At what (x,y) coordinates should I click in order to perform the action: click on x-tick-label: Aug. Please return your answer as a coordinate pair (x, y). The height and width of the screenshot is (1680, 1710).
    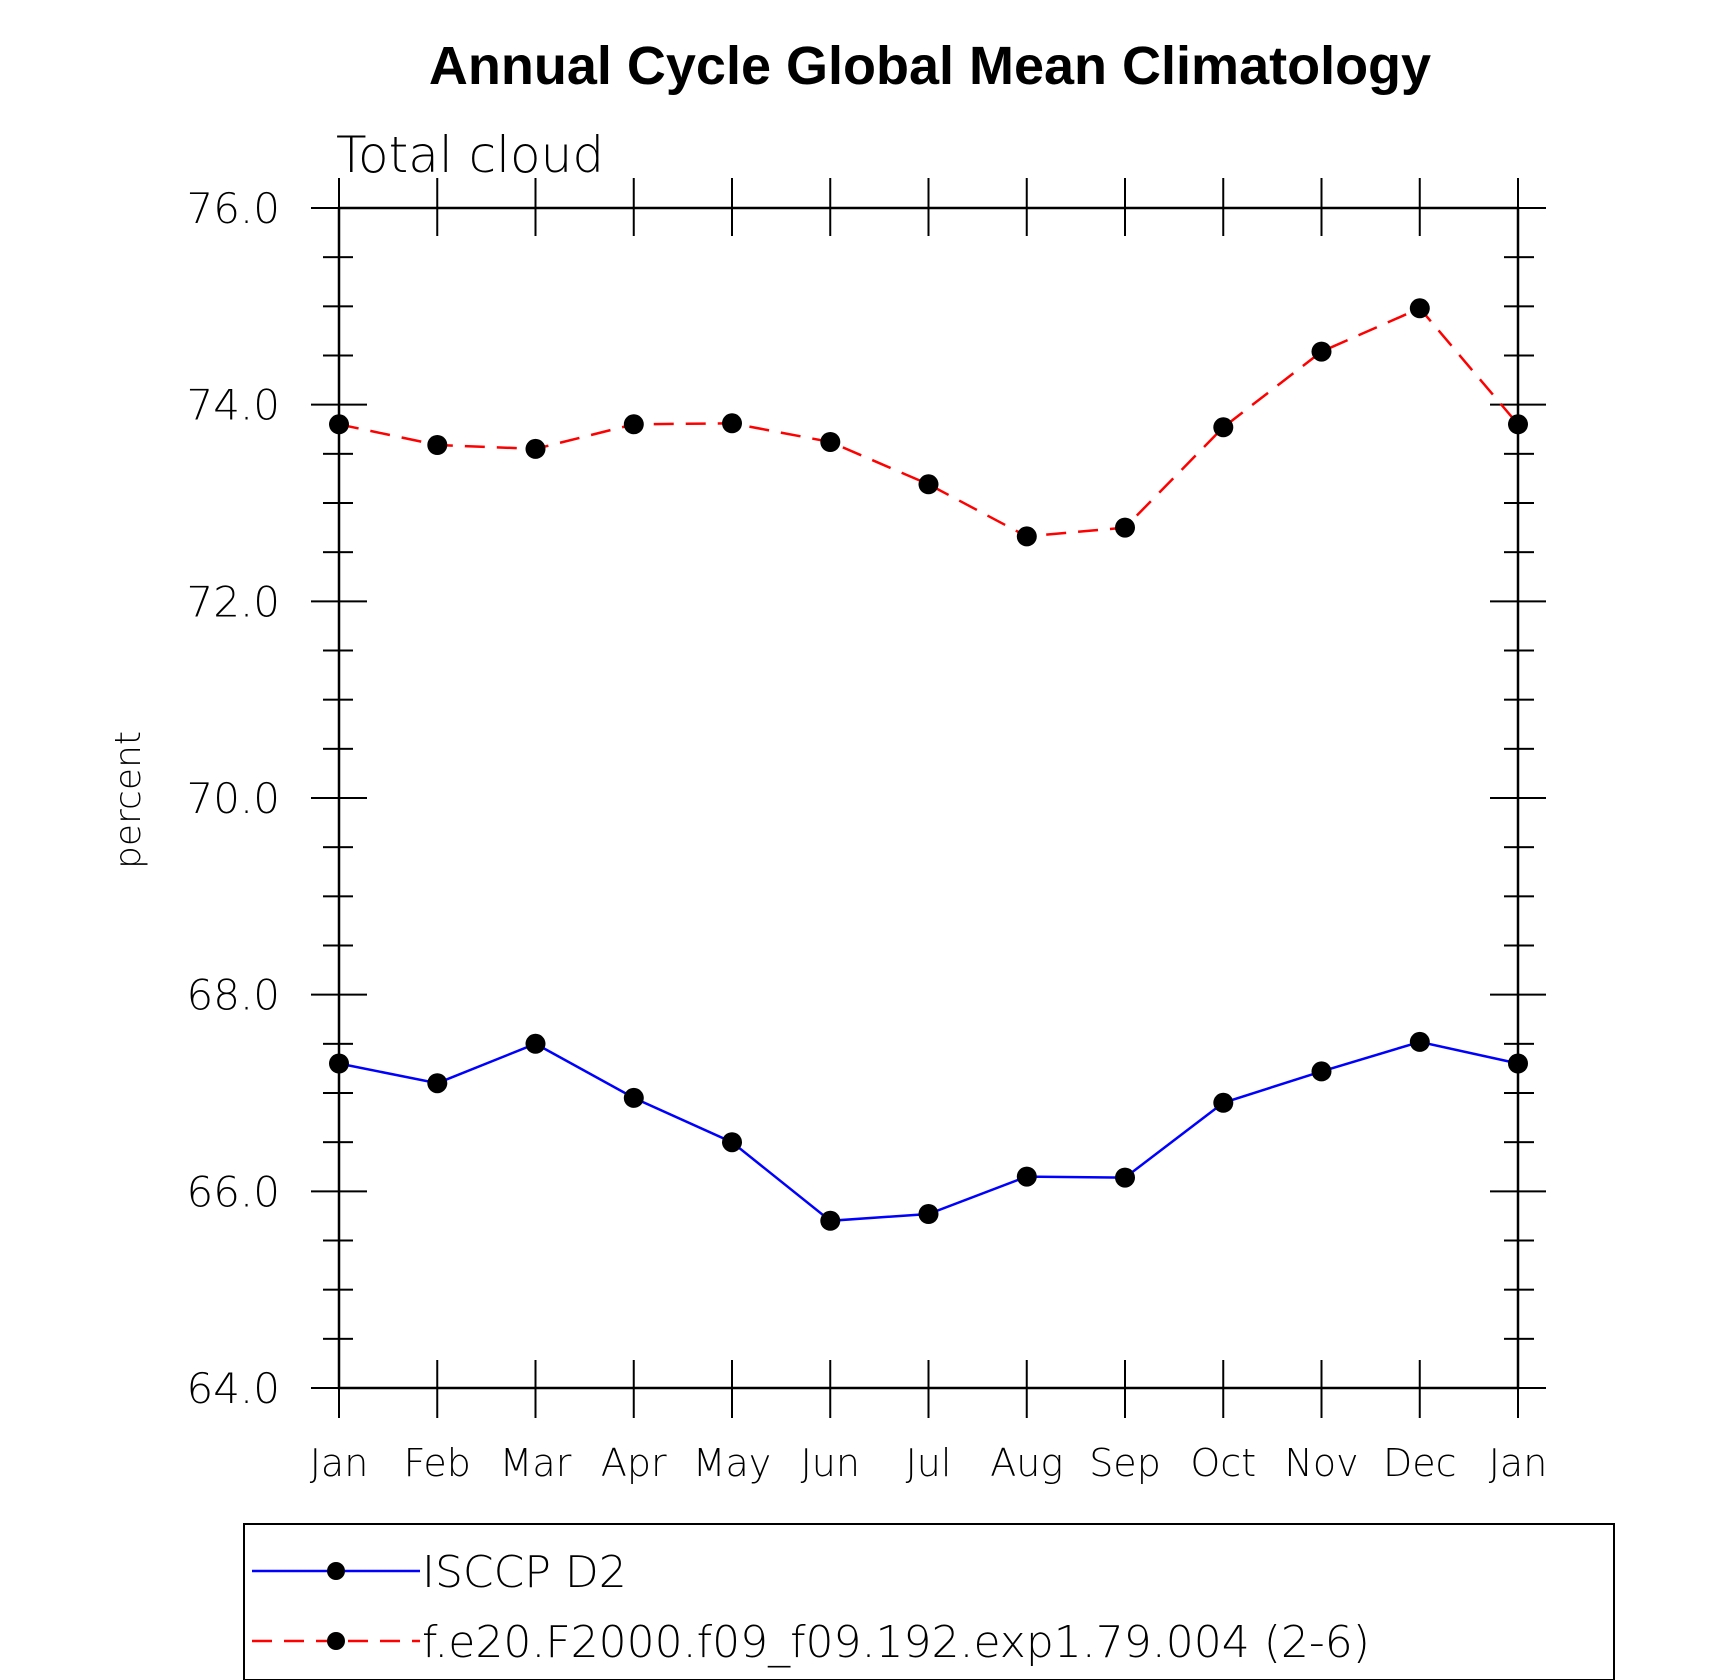
    Looking at the image, I should click on (1026, 1463).